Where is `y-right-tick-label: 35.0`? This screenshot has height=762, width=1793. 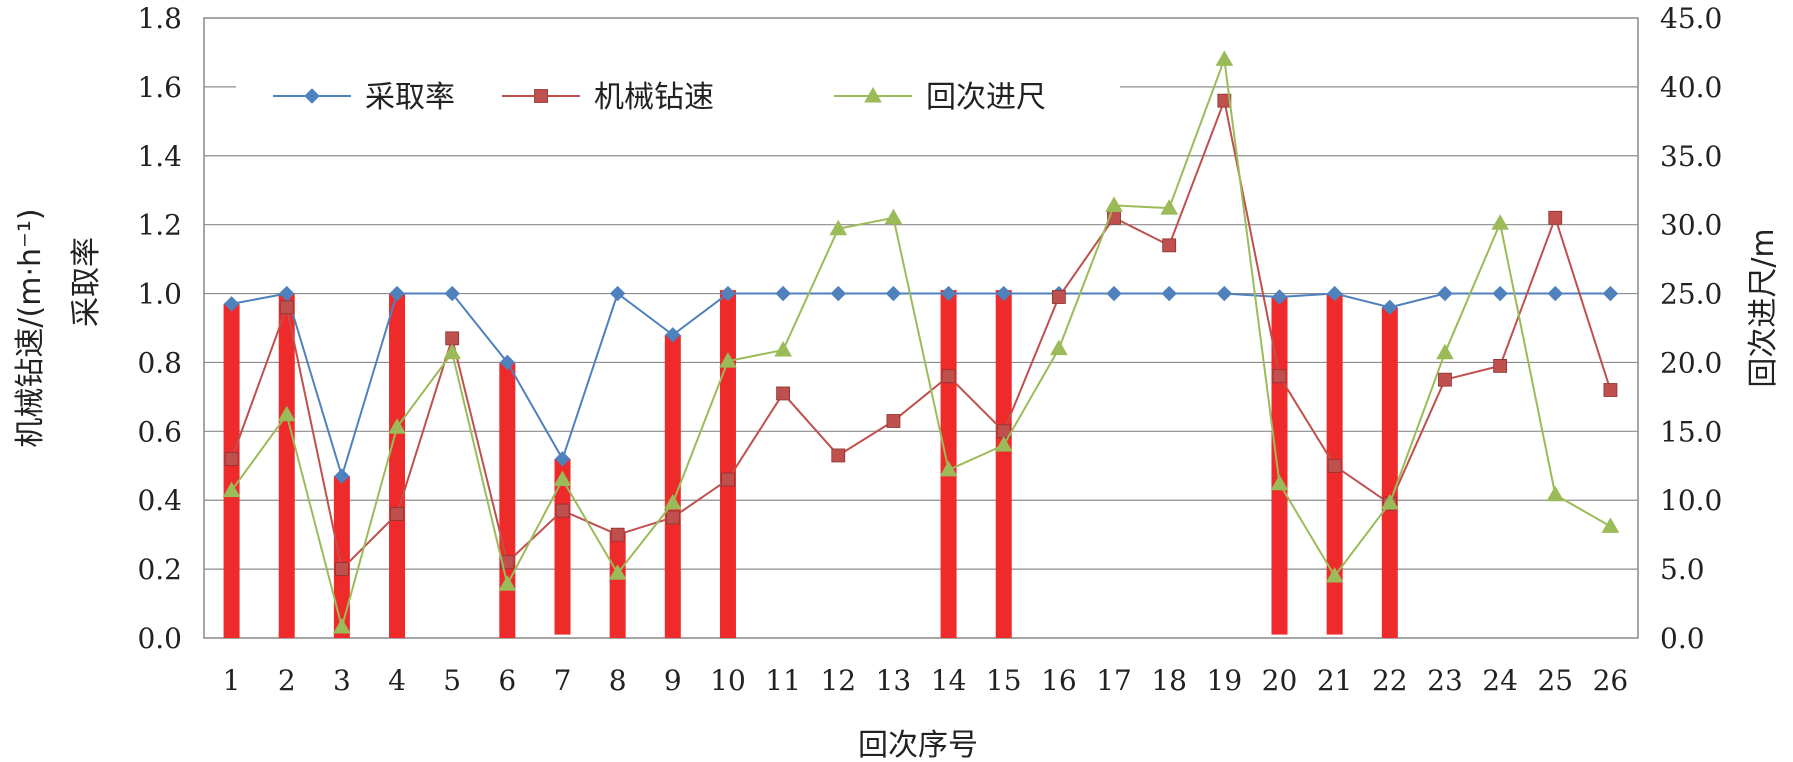
y-right-tick-label: 35.0 is located at coordinates (1691, 156).